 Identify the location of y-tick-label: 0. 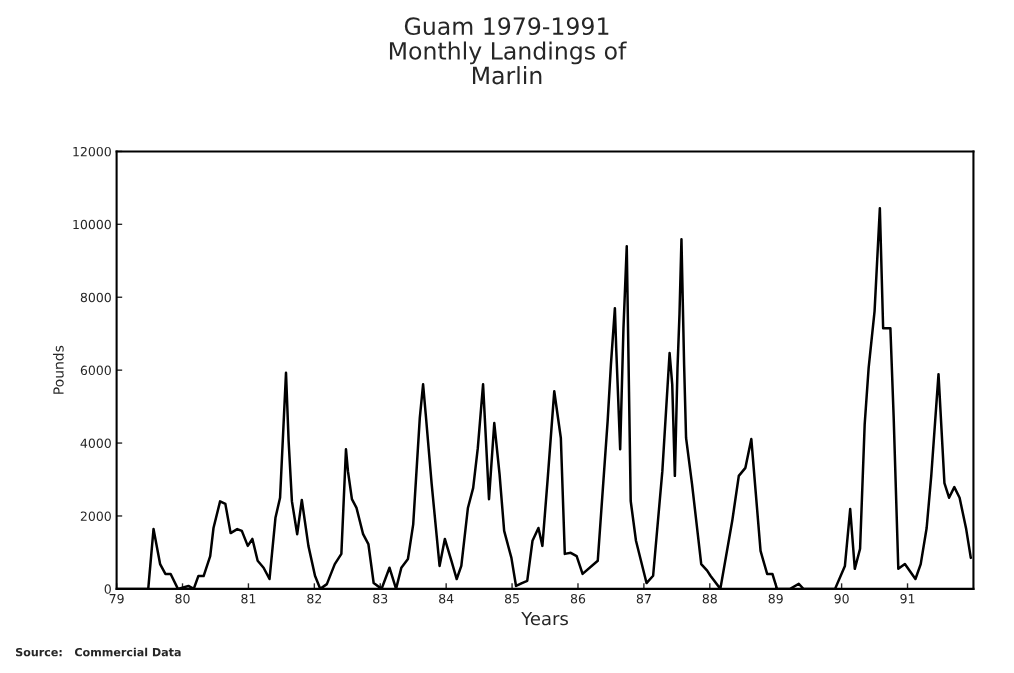
(107, 589).